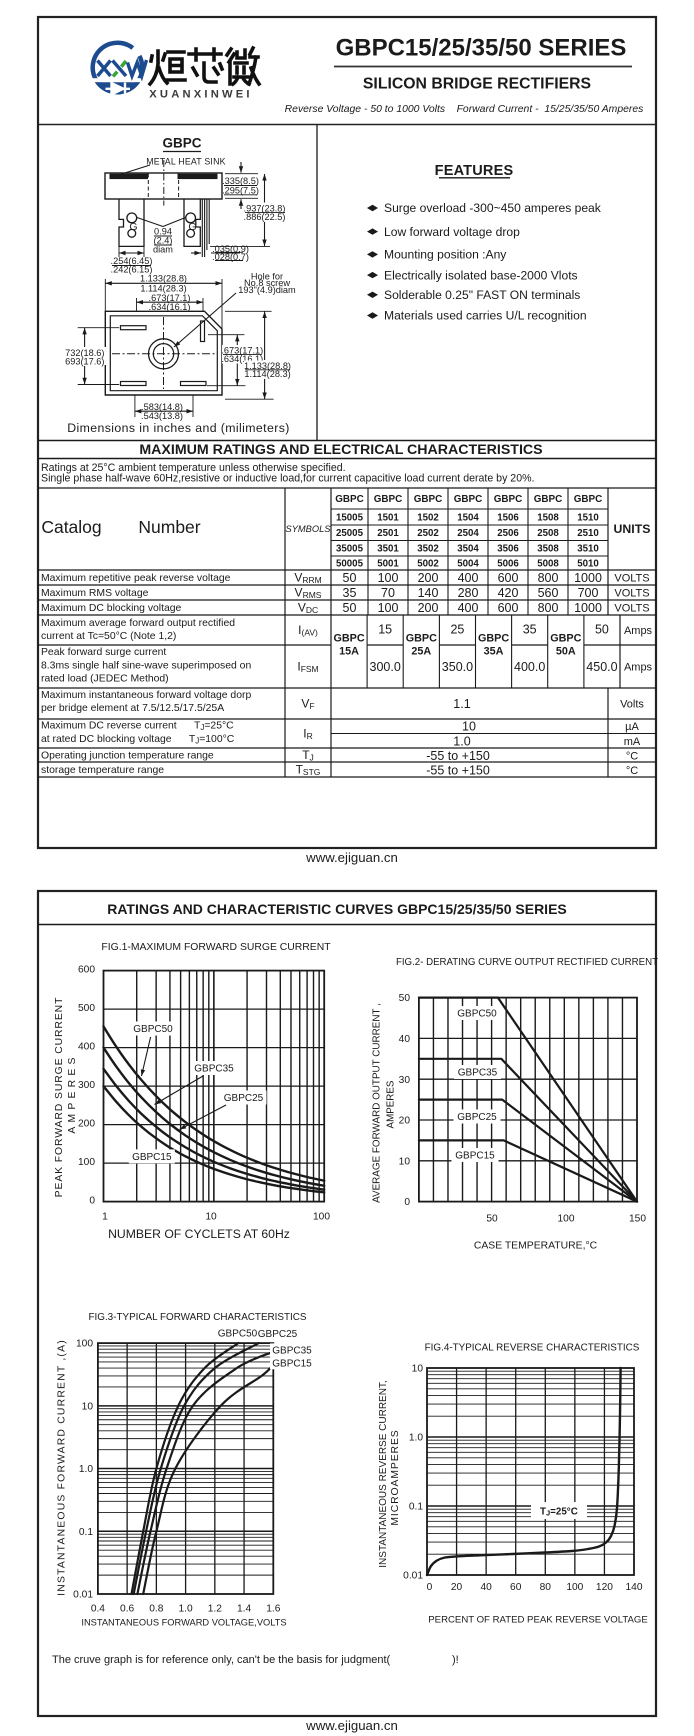 The height and width of the screenshot is (1736, 694). Describe the element at coordinates (385, 629) in the screenshot. I see `svg-text: 15` at that location.